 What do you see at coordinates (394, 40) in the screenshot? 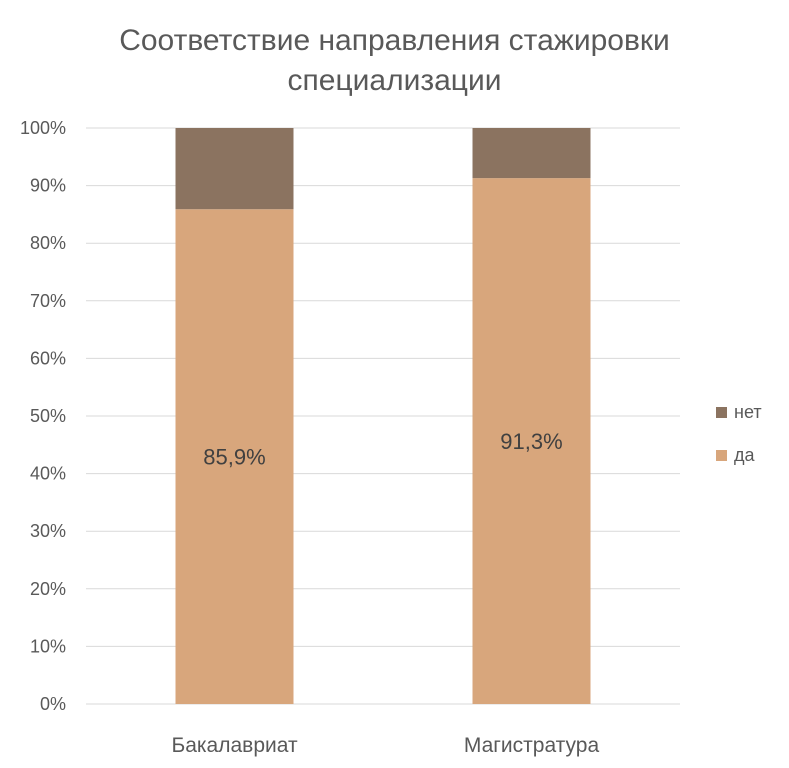
I see `chart-title-line-1: Соответствие направления стажировки` at bounding box center [394, 40].